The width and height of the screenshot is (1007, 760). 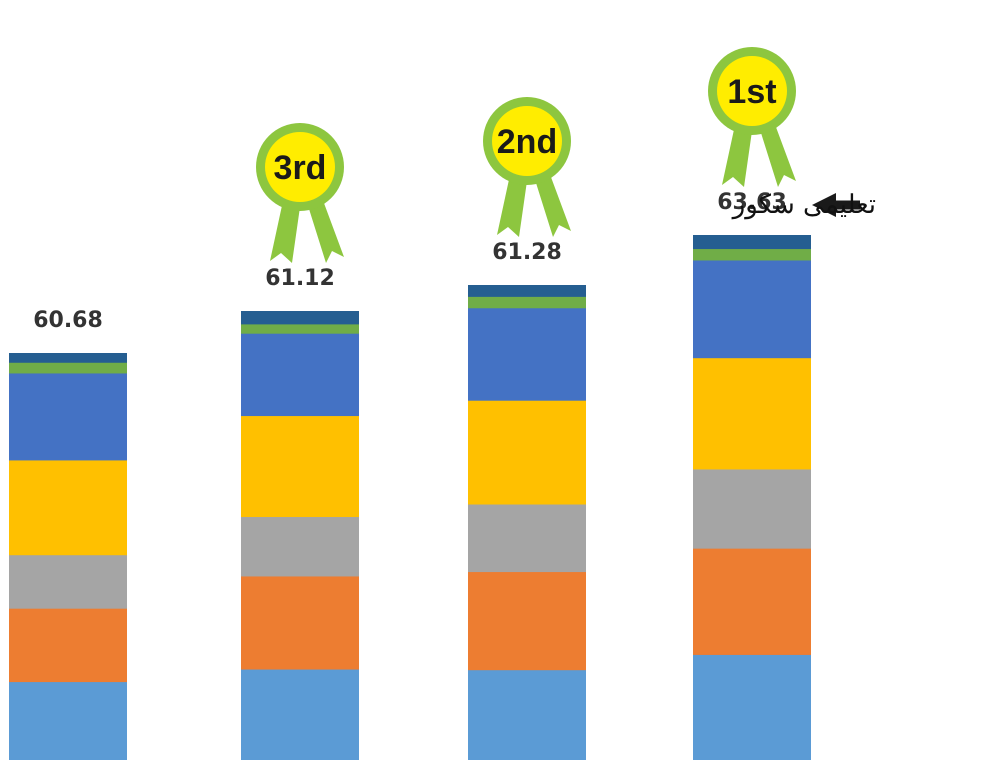 I want to click on bar-total-label: 60.68, so click(x=68, y=320).